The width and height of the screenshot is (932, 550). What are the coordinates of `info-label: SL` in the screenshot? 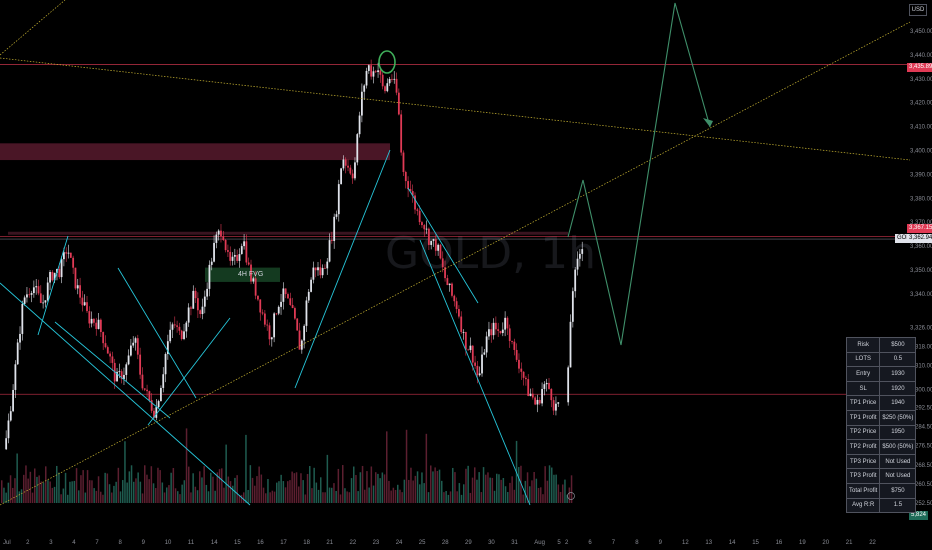 It's located at (863, 388).